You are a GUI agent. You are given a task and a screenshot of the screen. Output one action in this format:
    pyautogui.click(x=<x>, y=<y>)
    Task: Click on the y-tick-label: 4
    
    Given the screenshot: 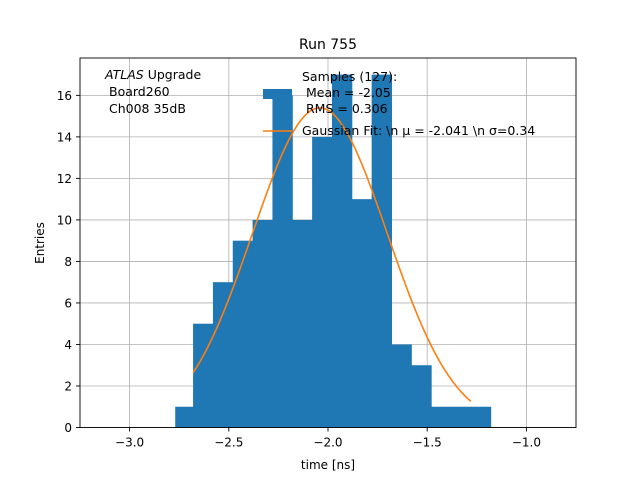 What is the action you would take?
    pyautogui.click(x=68, y=345)
    